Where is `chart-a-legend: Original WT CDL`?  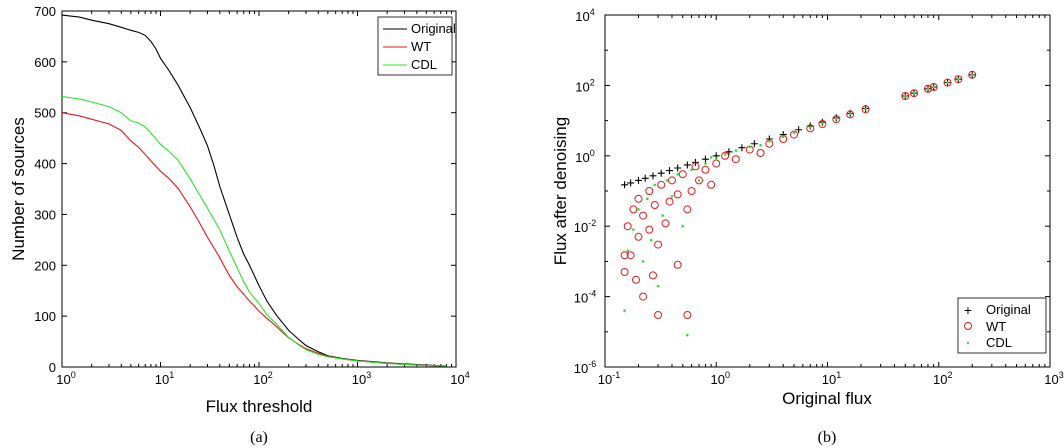
chart-a-legend: Original WT CDL is located at coordinates (416, 46).